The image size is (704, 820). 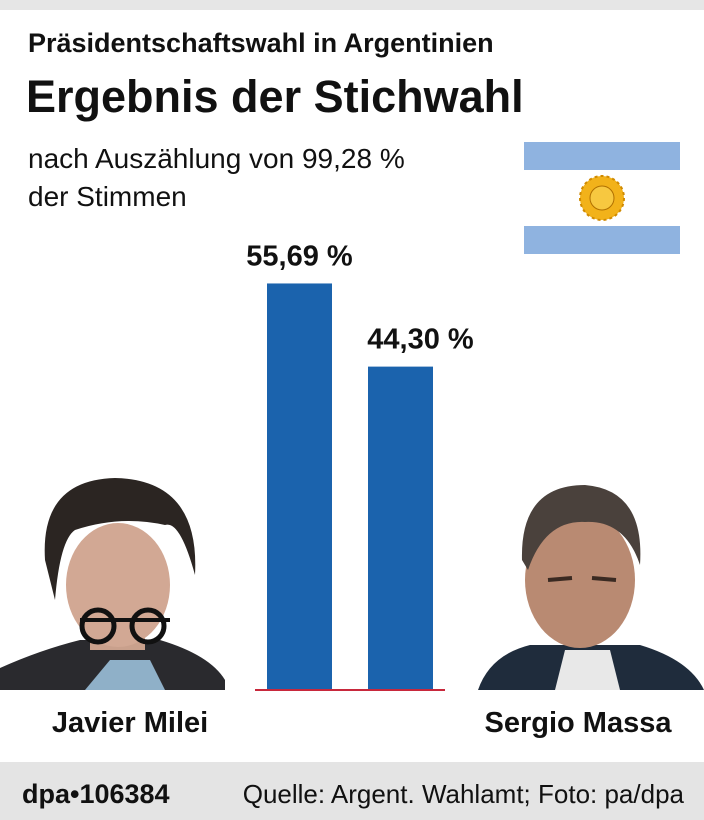 I want to click on title: Präsidentschaftswahl in Argentinien, so click(x=261, y=43).